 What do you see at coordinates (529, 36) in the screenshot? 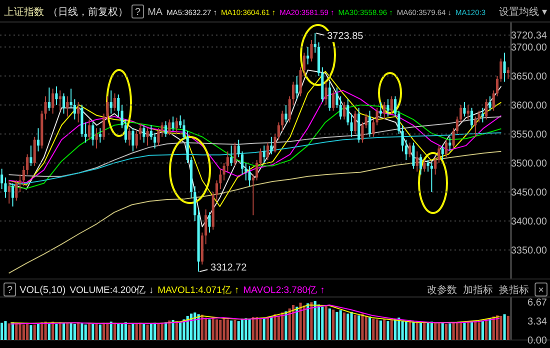
I see `y-tick-label: 3720.34` at bounding box center [529, 36].